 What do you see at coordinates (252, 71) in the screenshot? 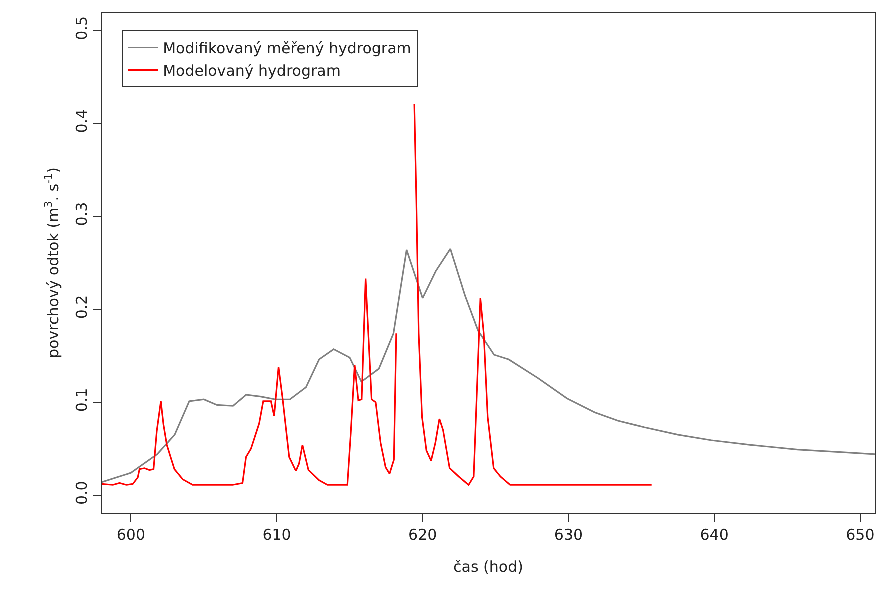
I see `legend-label: Modelovaný hydrogram` at bounding box center [252, 71].